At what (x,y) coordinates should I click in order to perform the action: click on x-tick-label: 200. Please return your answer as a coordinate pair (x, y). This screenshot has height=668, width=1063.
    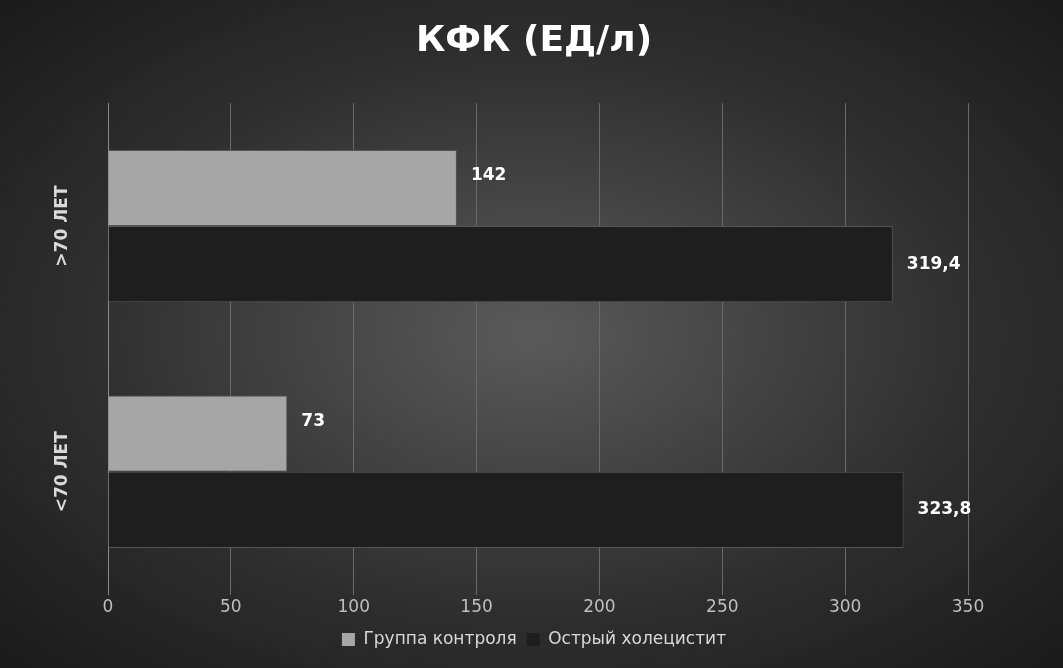
    Looking at the image, I should click on (599, 606).